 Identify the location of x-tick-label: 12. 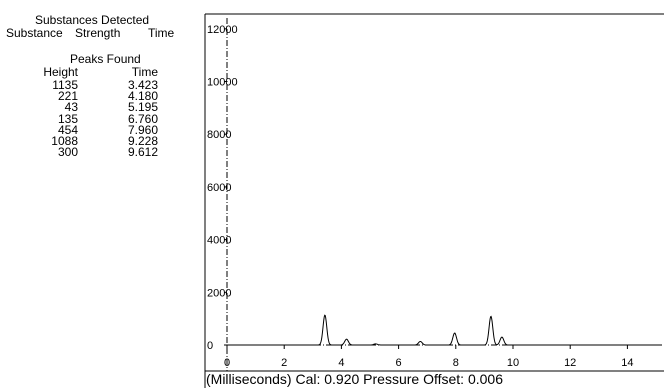
(570, 363).